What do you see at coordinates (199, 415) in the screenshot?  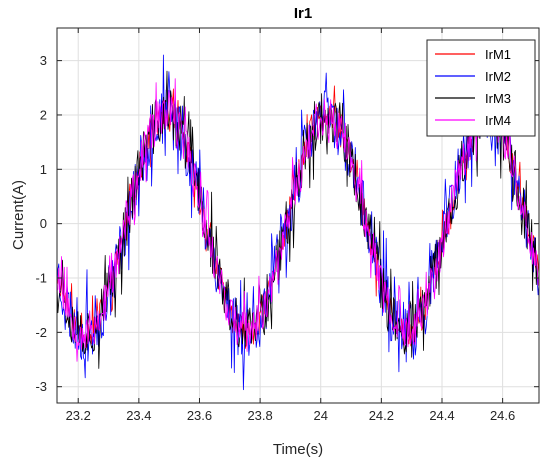 I see `x-tick-label: 23.6` at bounding box center [199, 415].